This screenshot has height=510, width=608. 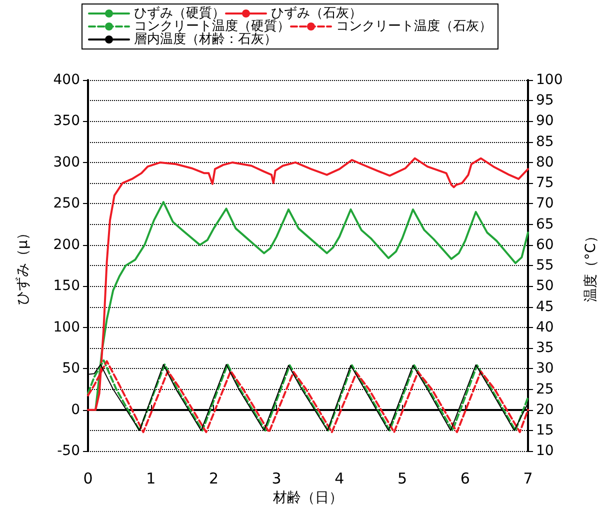 What do you see at coordinates (66, 121) in the screenshot?
I see `y-tick-label: 350` at bounding box center [66, 121].